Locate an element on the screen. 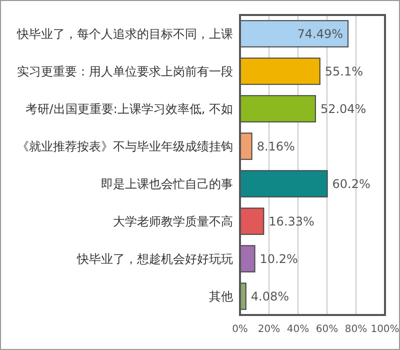 This screenshot has width=400, height=350. x-tick-label: 20% is located at coordinates (269, 329).